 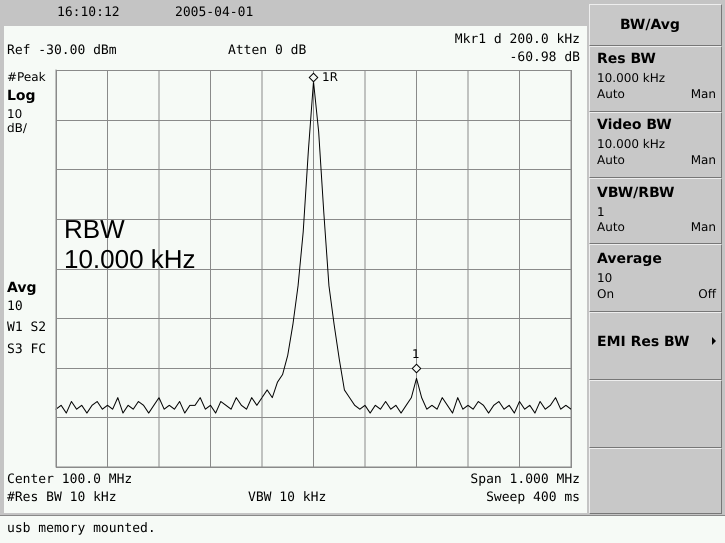 What do you see at coordinates (81, 528) in the screenshot?
I see `text: usb memory mounted.` at bounding box center [81, 528].